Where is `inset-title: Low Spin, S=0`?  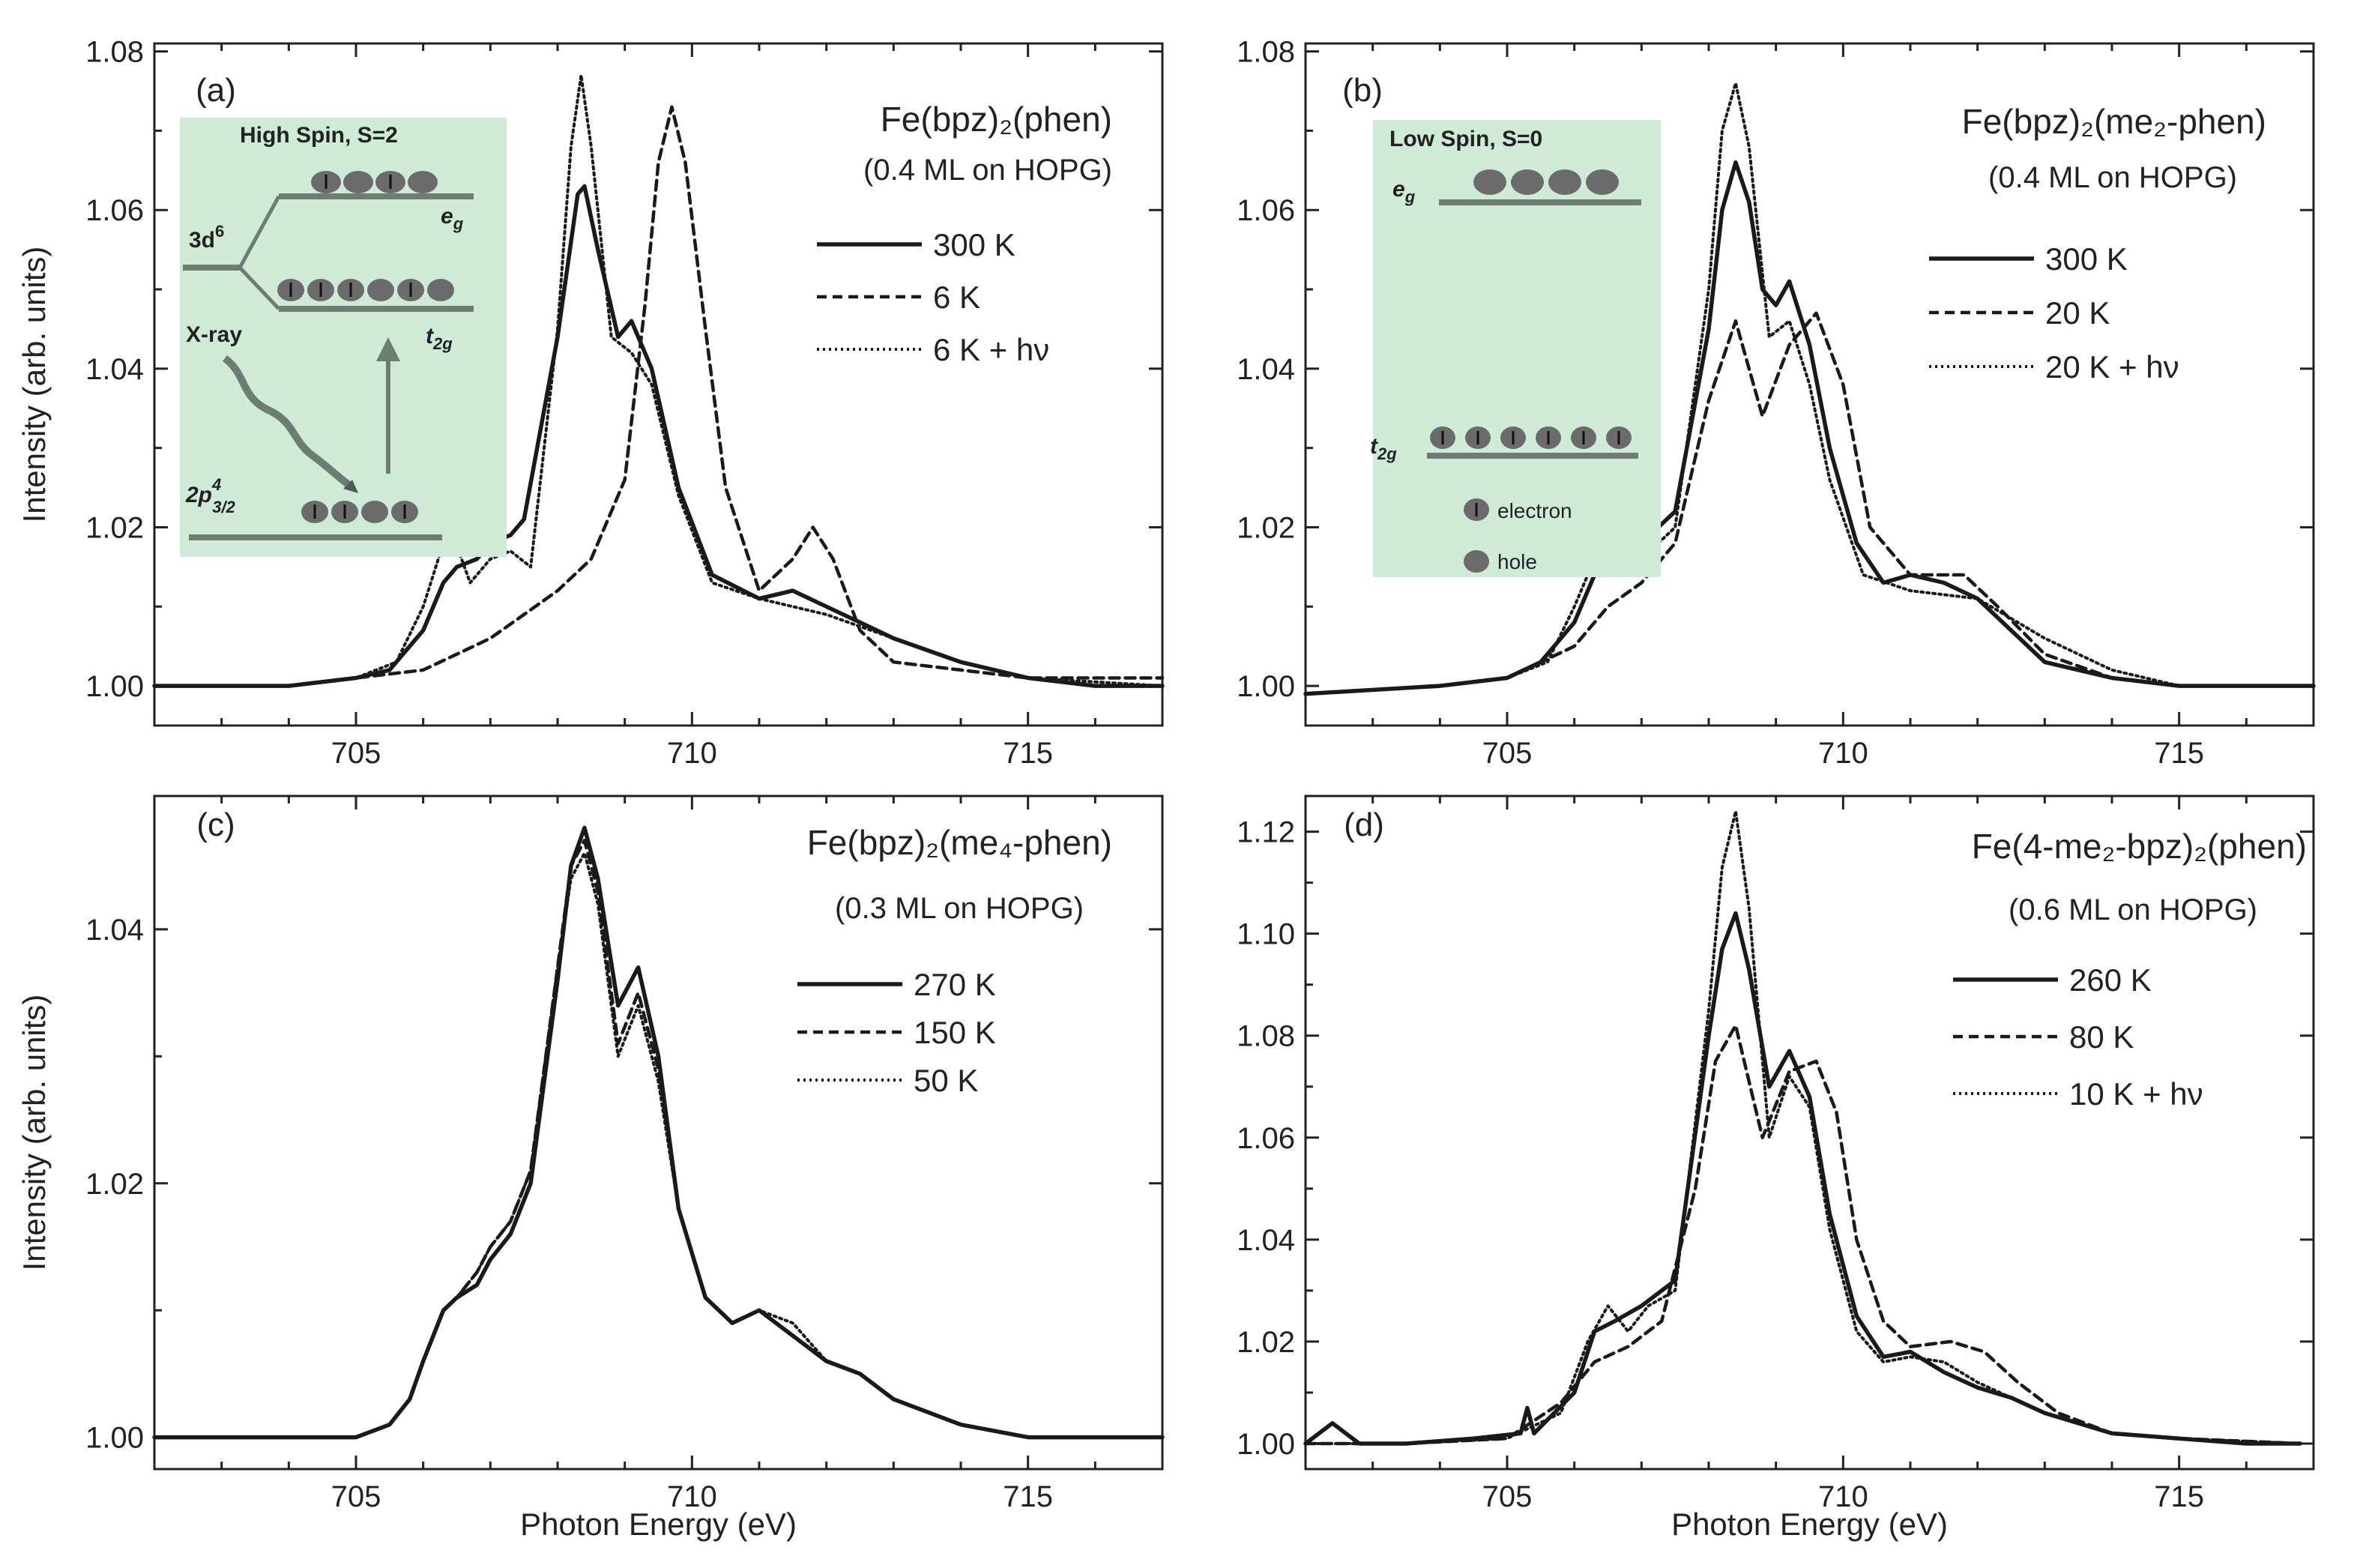
inset-title: Low Spin, S=0 is located at coordinates (1465, 139).